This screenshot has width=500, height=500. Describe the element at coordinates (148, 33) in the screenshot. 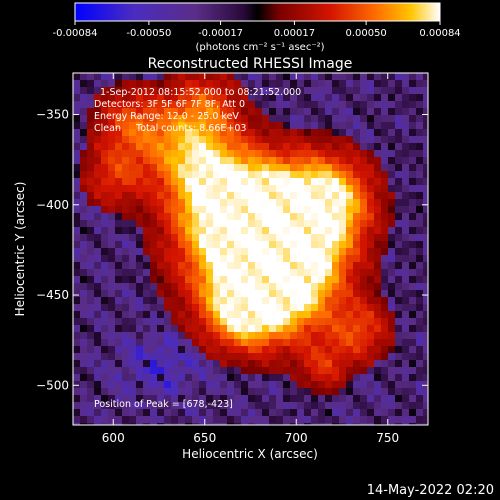

I see `colorbar-tick-label: -0.00050` at that location.